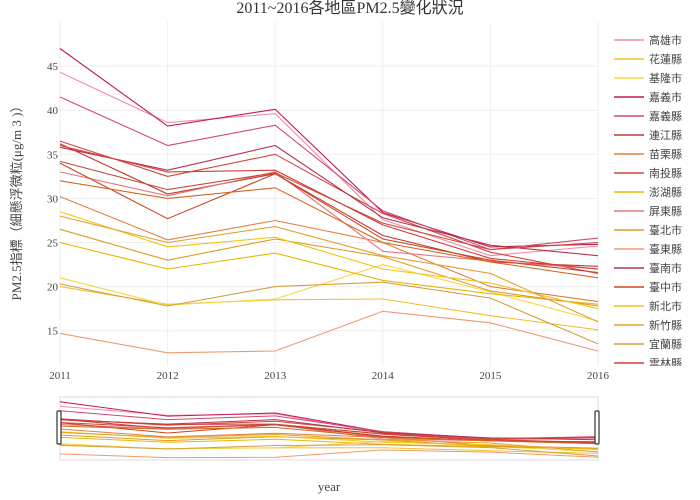  What do you see at coordinates (648, 97) in the screenshot?
I see `legend-item: 嘉義市` at bounding box center [648, 97].